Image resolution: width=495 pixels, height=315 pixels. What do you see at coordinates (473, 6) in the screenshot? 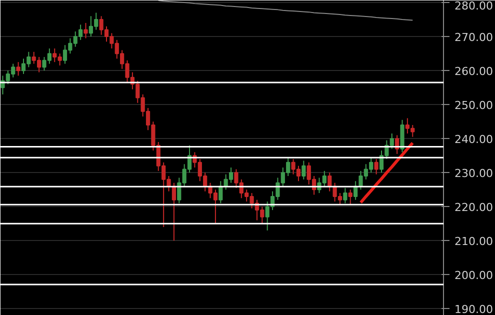
I see `y-tick-label: 280.00` at bounding box center [473, 6].